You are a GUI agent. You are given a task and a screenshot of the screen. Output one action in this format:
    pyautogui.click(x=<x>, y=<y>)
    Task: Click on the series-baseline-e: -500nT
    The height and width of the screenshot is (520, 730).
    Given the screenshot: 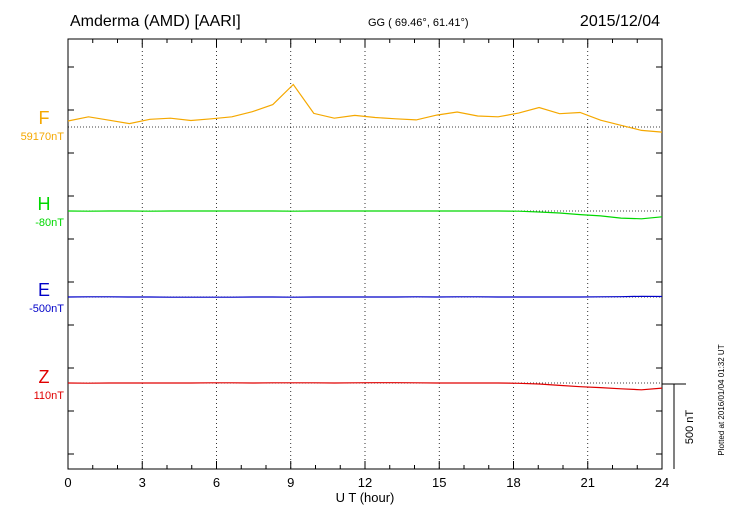 What is the action you would take?
    pyautogui.click(x=46, y=309)
    